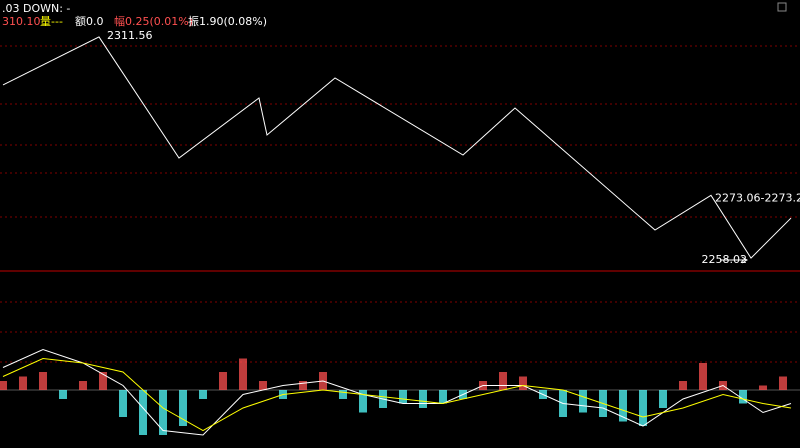 The width and height of the screenshot is (800, 448). I want to click on annotation: 2258.02, so click(725, 259).